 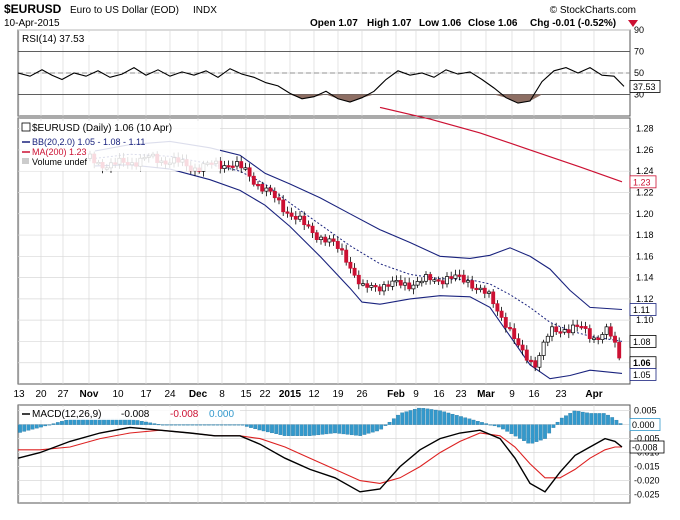 I want to click on ma200-line, so click(x=501, y=144).